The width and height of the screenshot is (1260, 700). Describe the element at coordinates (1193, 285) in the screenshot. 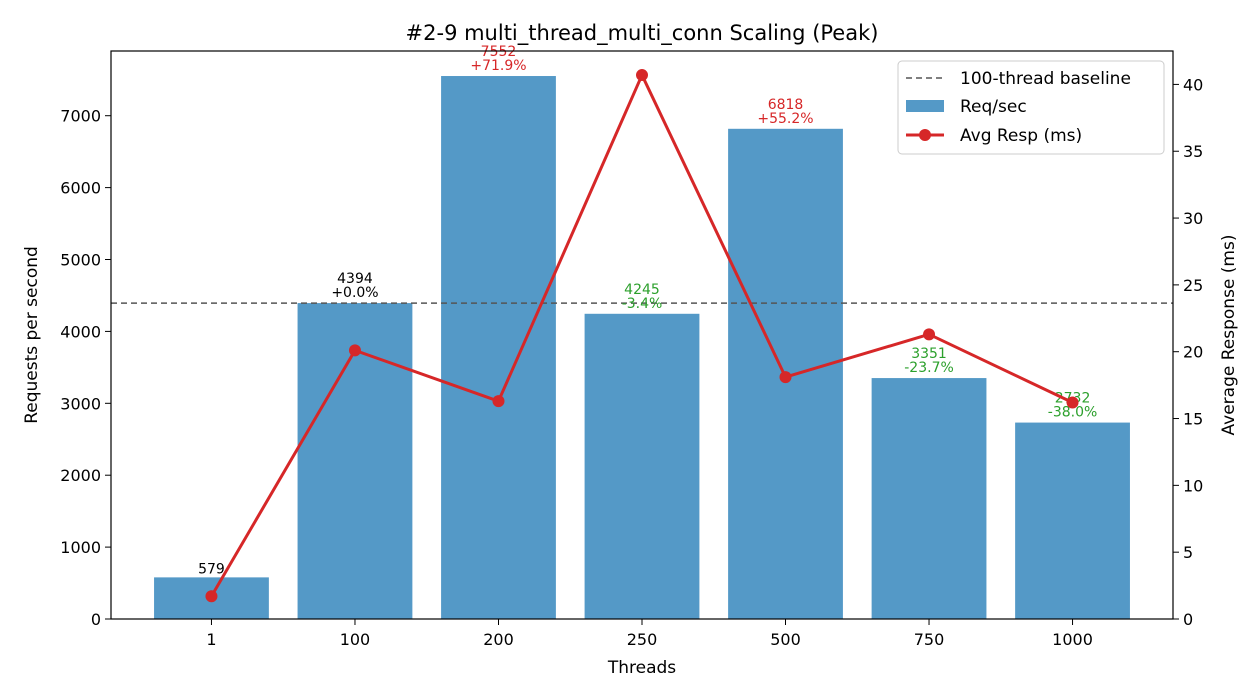

I see `y2-tick-label: 25` at that location.